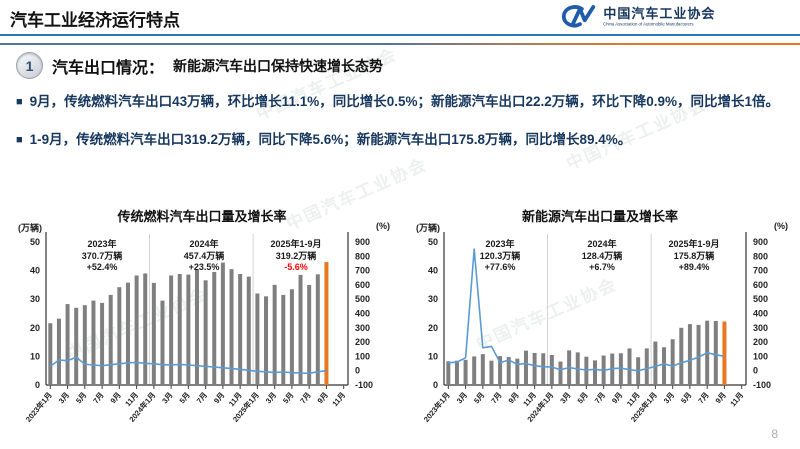 Image resolution: width=800 pixels, height=449 pixels. Describe the element at coordinates (204, 256) in the screenshot. I see `annotation-2024: 2024年 457.4万辆 +23.5%` at that location.